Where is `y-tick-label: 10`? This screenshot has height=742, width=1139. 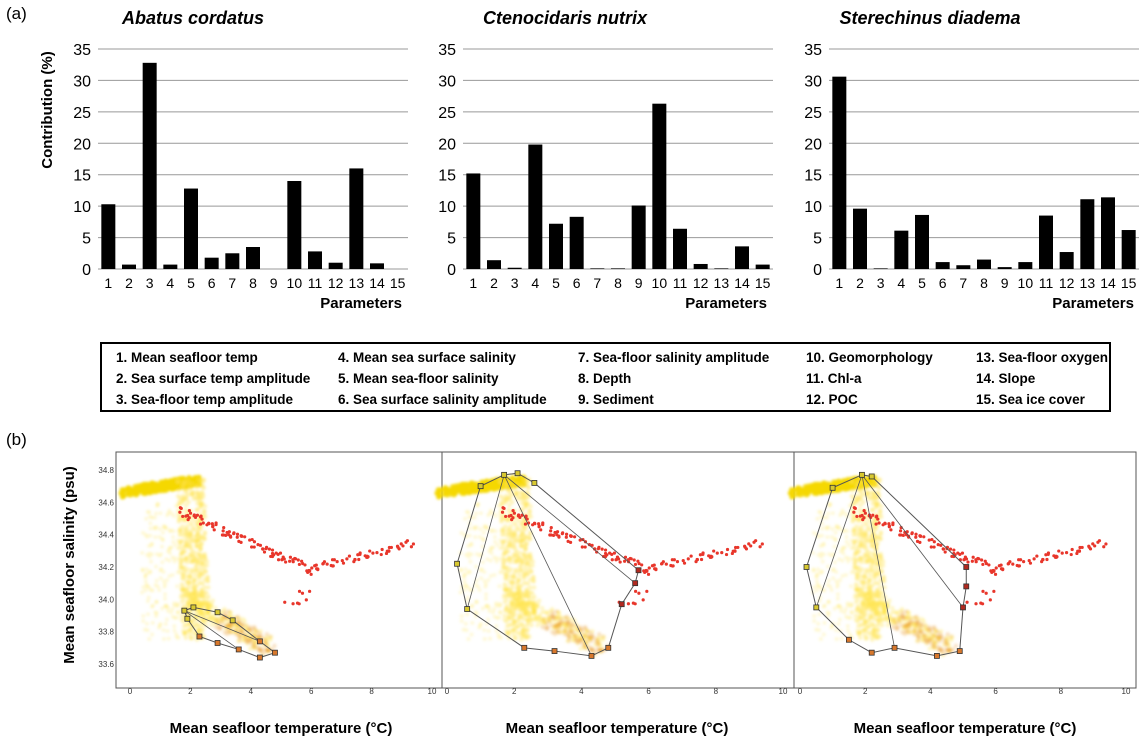 y-tick-label: 10 is located at coordinates (813, 207).